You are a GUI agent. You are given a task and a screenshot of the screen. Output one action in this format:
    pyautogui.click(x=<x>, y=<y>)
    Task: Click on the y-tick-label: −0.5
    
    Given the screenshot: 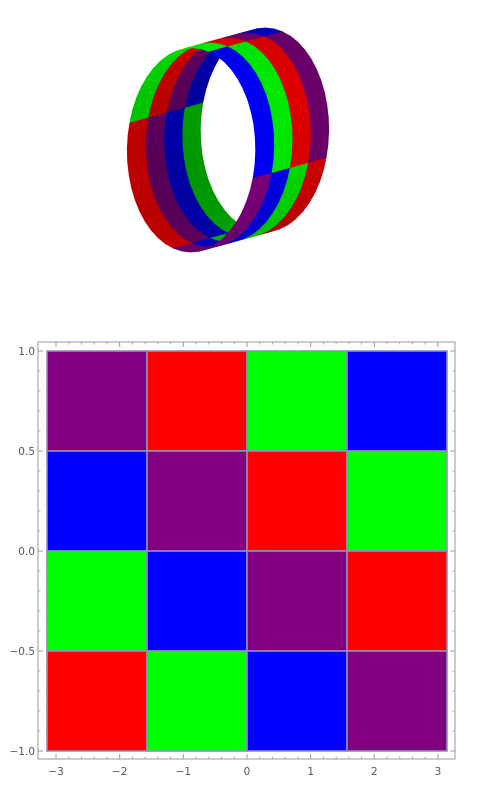 What is the action you would take?
    pyautogui.click(x=23, y=652)
    